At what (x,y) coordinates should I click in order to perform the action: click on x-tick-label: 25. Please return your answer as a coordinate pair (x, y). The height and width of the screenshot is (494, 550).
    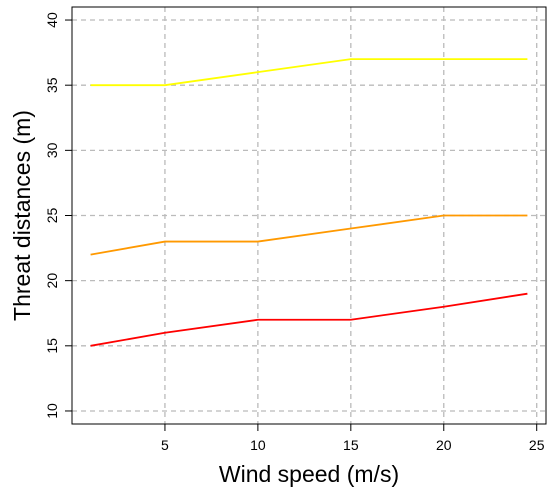
    Looking at the image, I should click on (537, 445).